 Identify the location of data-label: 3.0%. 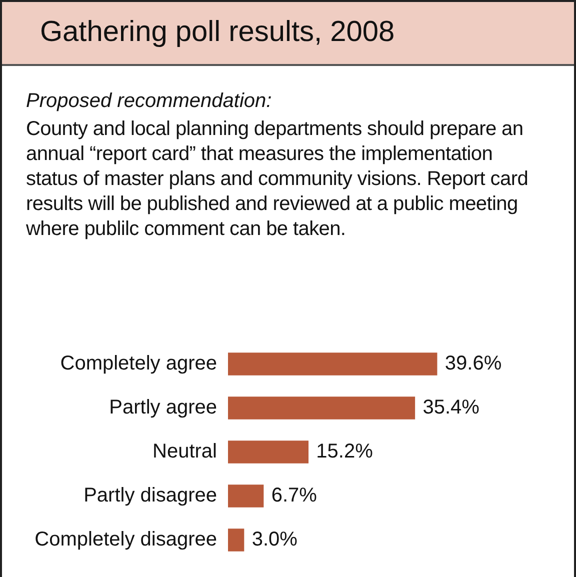
(275, 539).